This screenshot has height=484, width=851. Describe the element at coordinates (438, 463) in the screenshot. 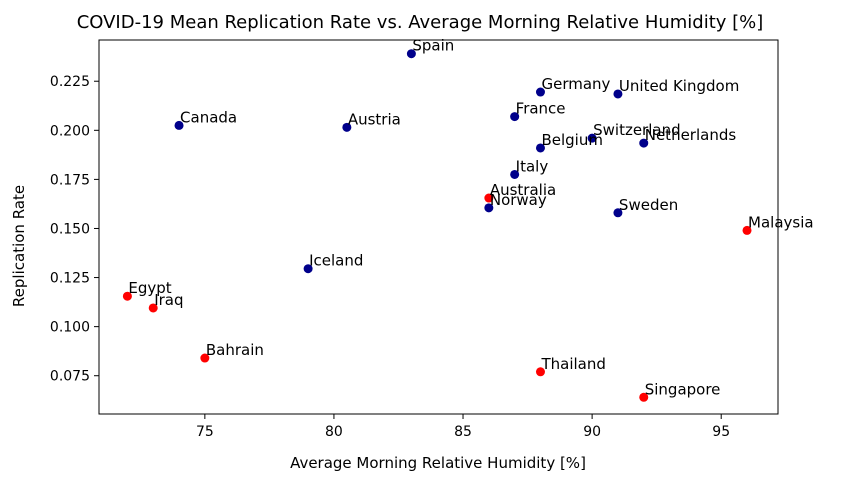

I see `x-axis-label: Average Morning Relative Humidity [%]` at that location.